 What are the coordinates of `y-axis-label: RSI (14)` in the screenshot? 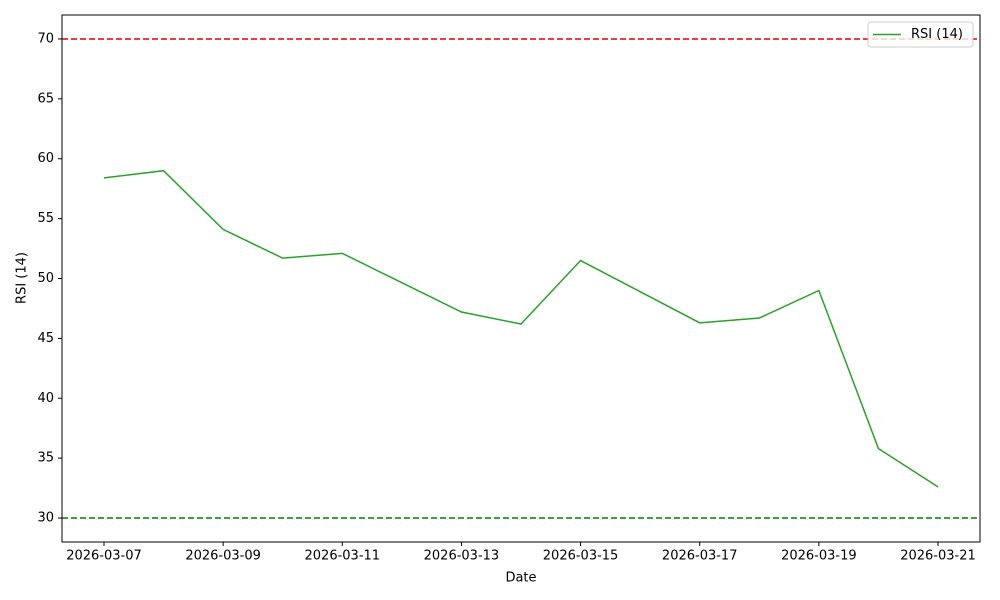 It's located at (22, 278).